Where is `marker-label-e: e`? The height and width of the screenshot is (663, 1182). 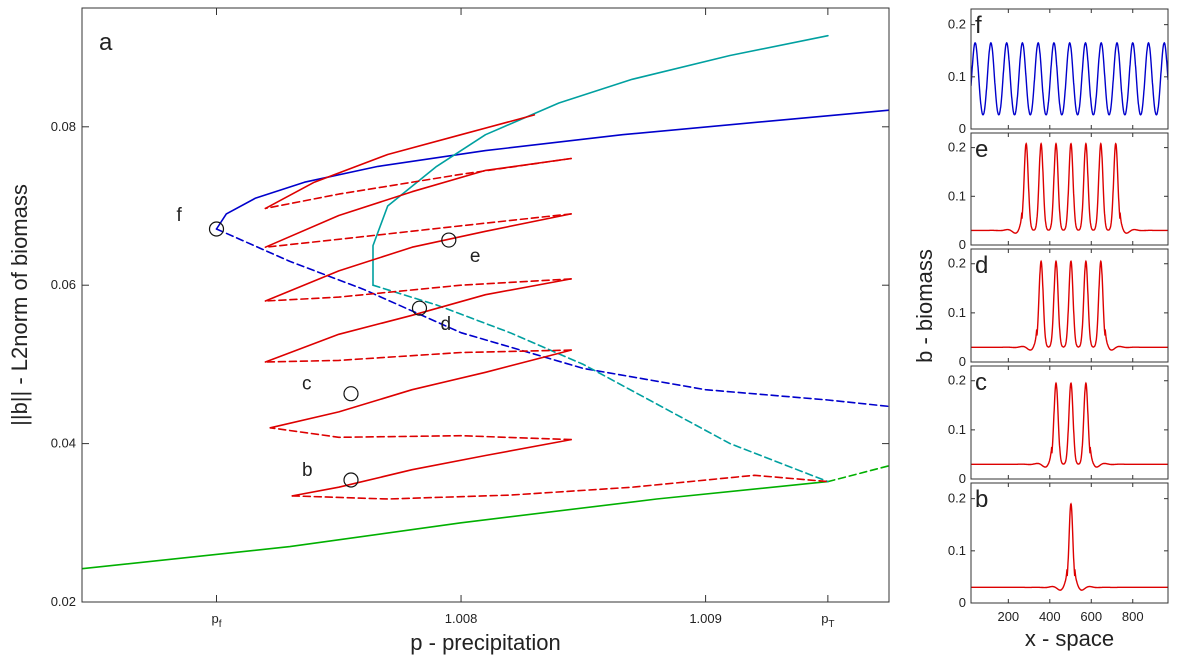 marker-label-e: e is located at coordinates (475, 256).